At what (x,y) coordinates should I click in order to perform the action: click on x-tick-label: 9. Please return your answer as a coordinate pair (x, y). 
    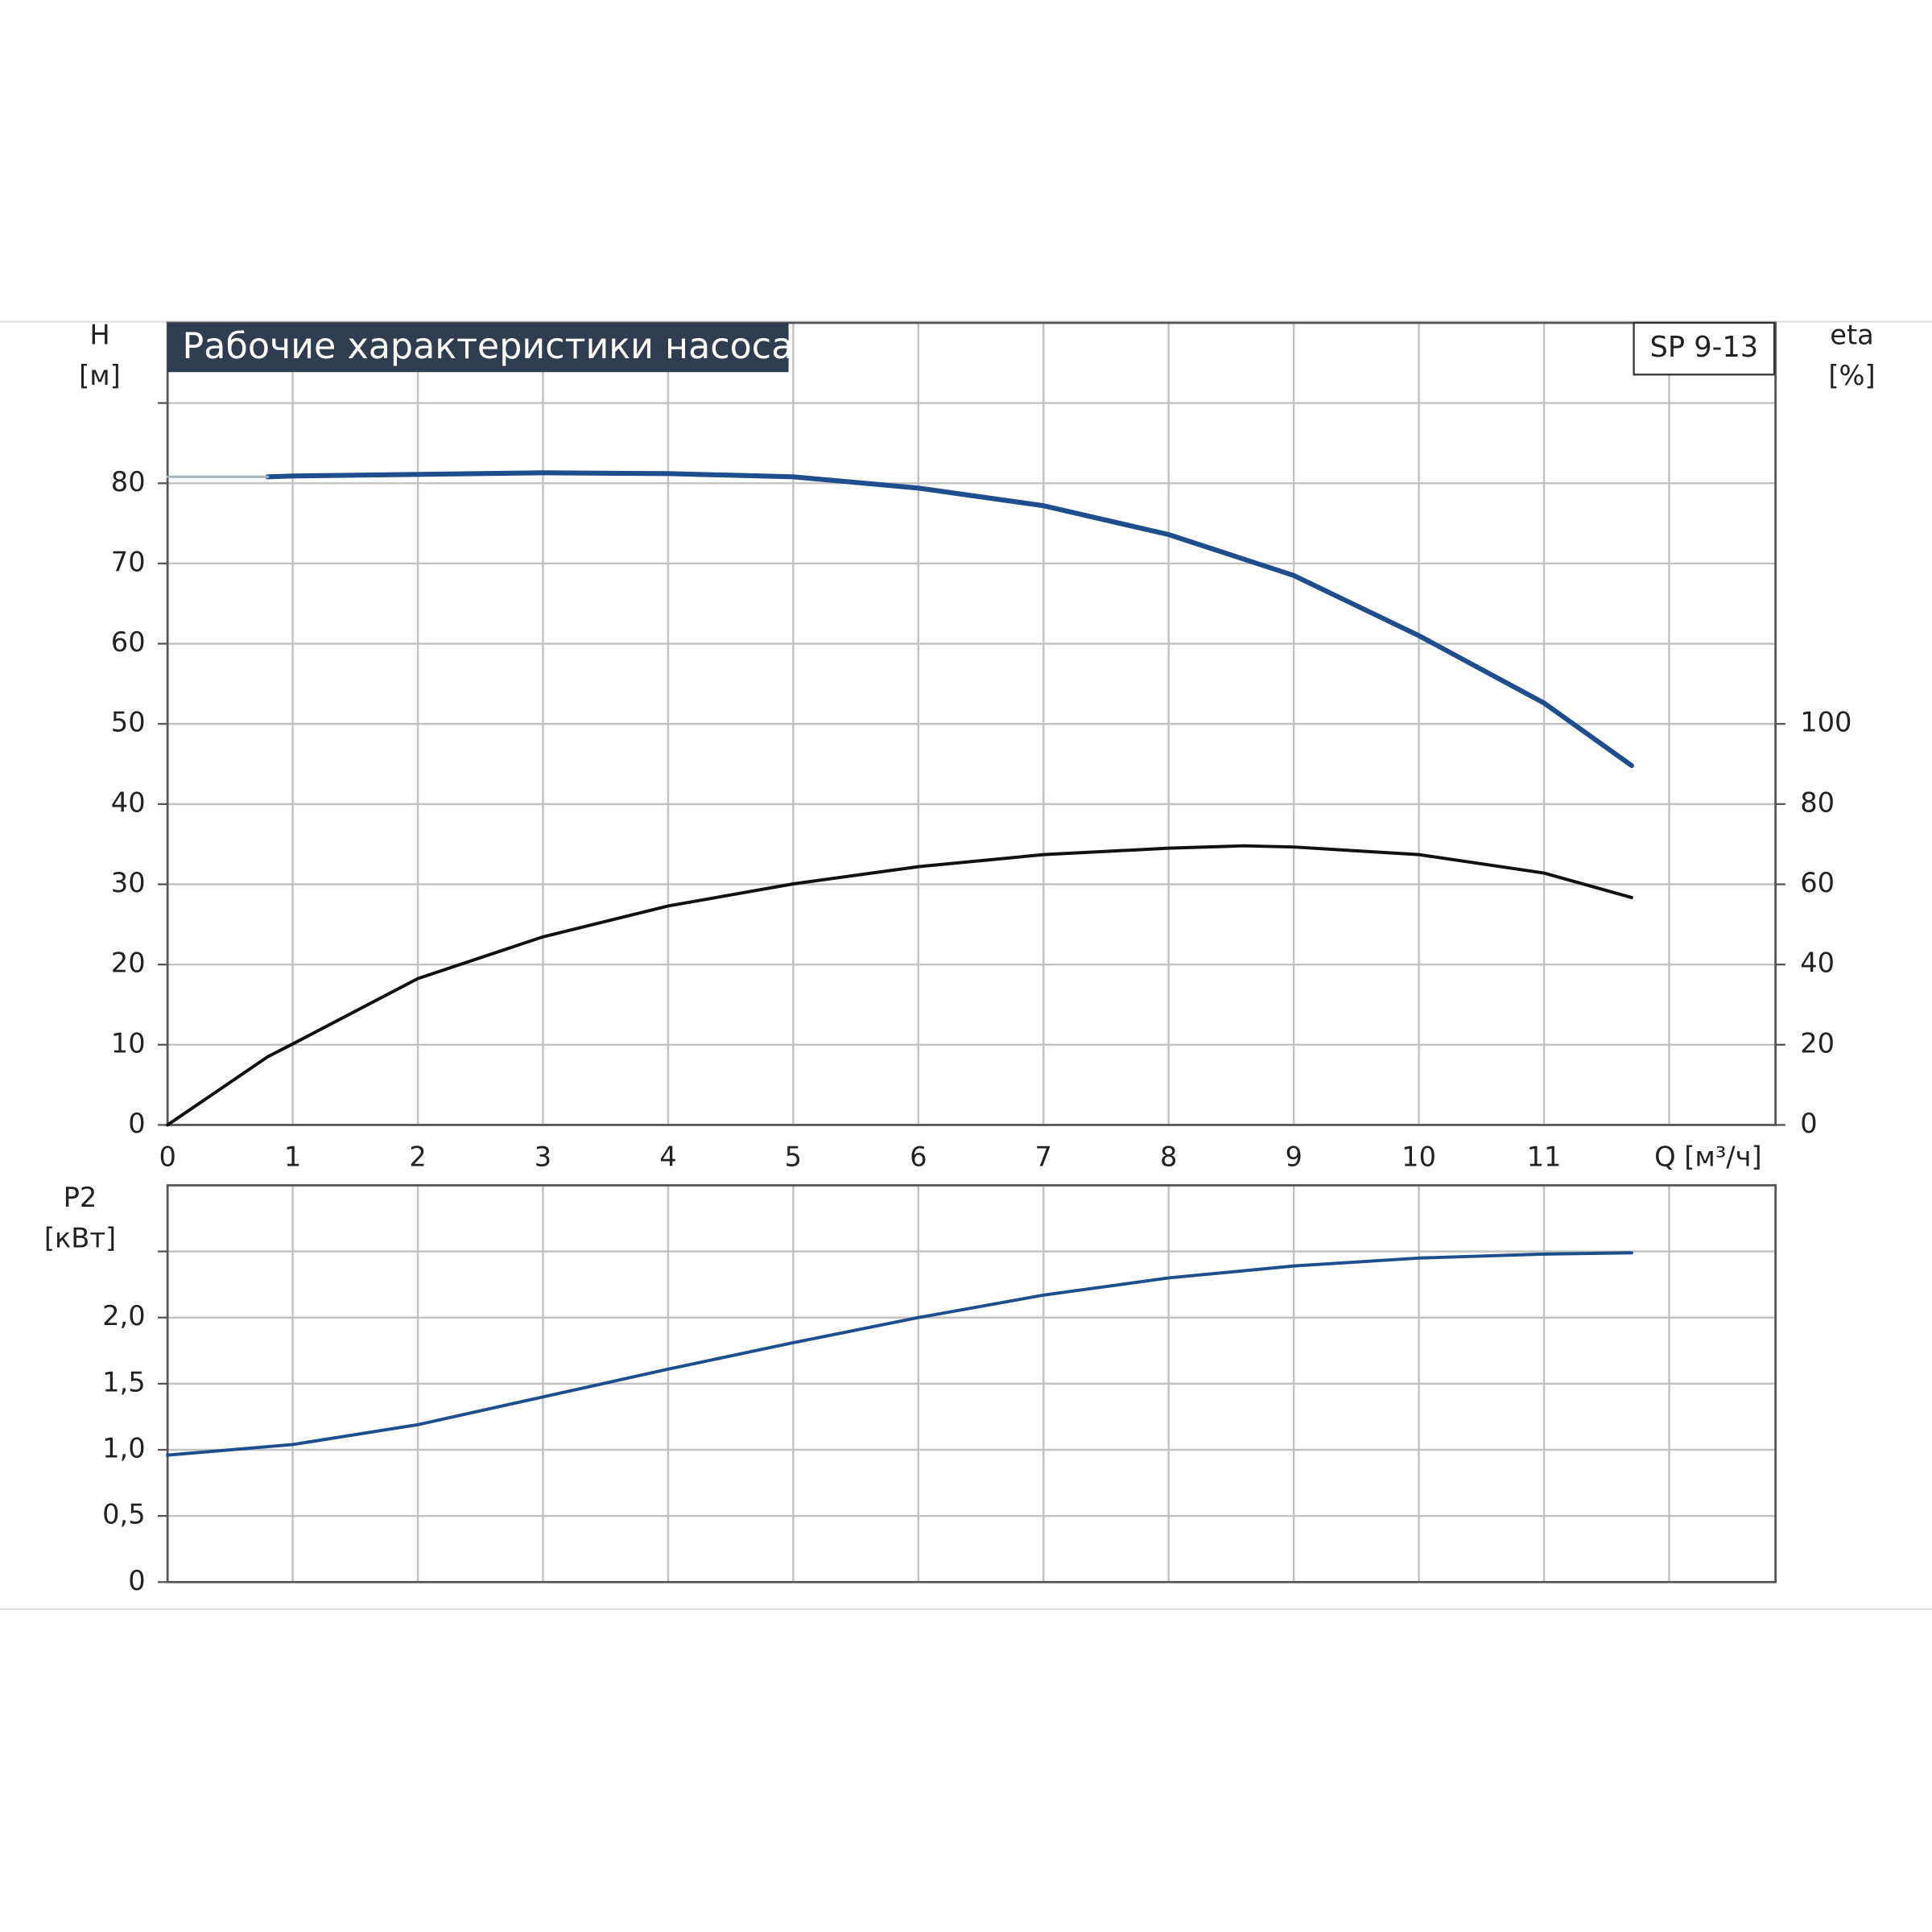
    Looking at the image, I should click on (1293, 1156).